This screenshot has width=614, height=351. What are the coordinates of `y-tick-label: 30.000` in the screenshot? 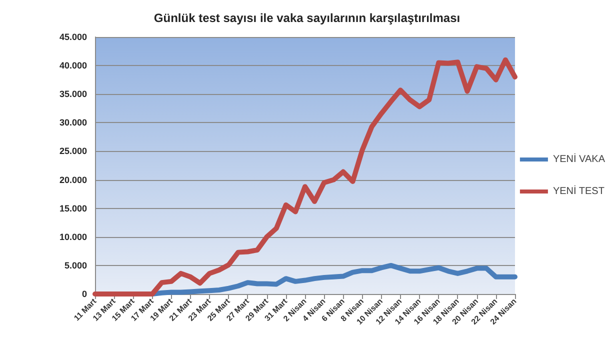 It's located at (73, 123).